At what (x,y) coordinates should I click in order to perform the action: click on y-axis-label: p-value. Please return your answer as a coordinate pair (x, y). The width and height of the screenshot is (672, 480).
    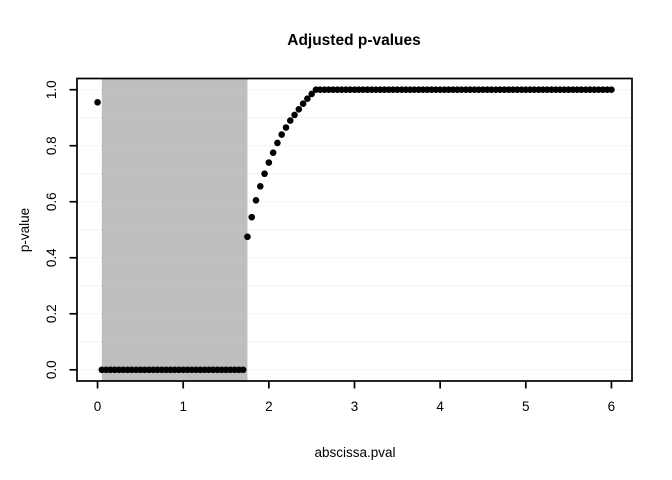
    Looking at the image, I should click on (24, 230).